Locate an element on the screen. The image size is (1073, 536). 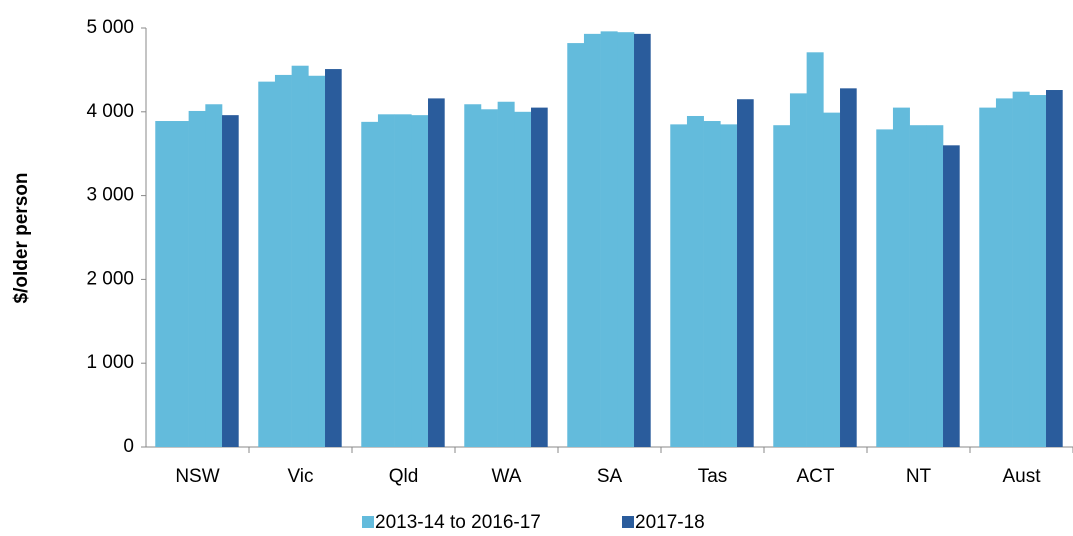
x-tick-label: NT is located at coordinates (919, 476).